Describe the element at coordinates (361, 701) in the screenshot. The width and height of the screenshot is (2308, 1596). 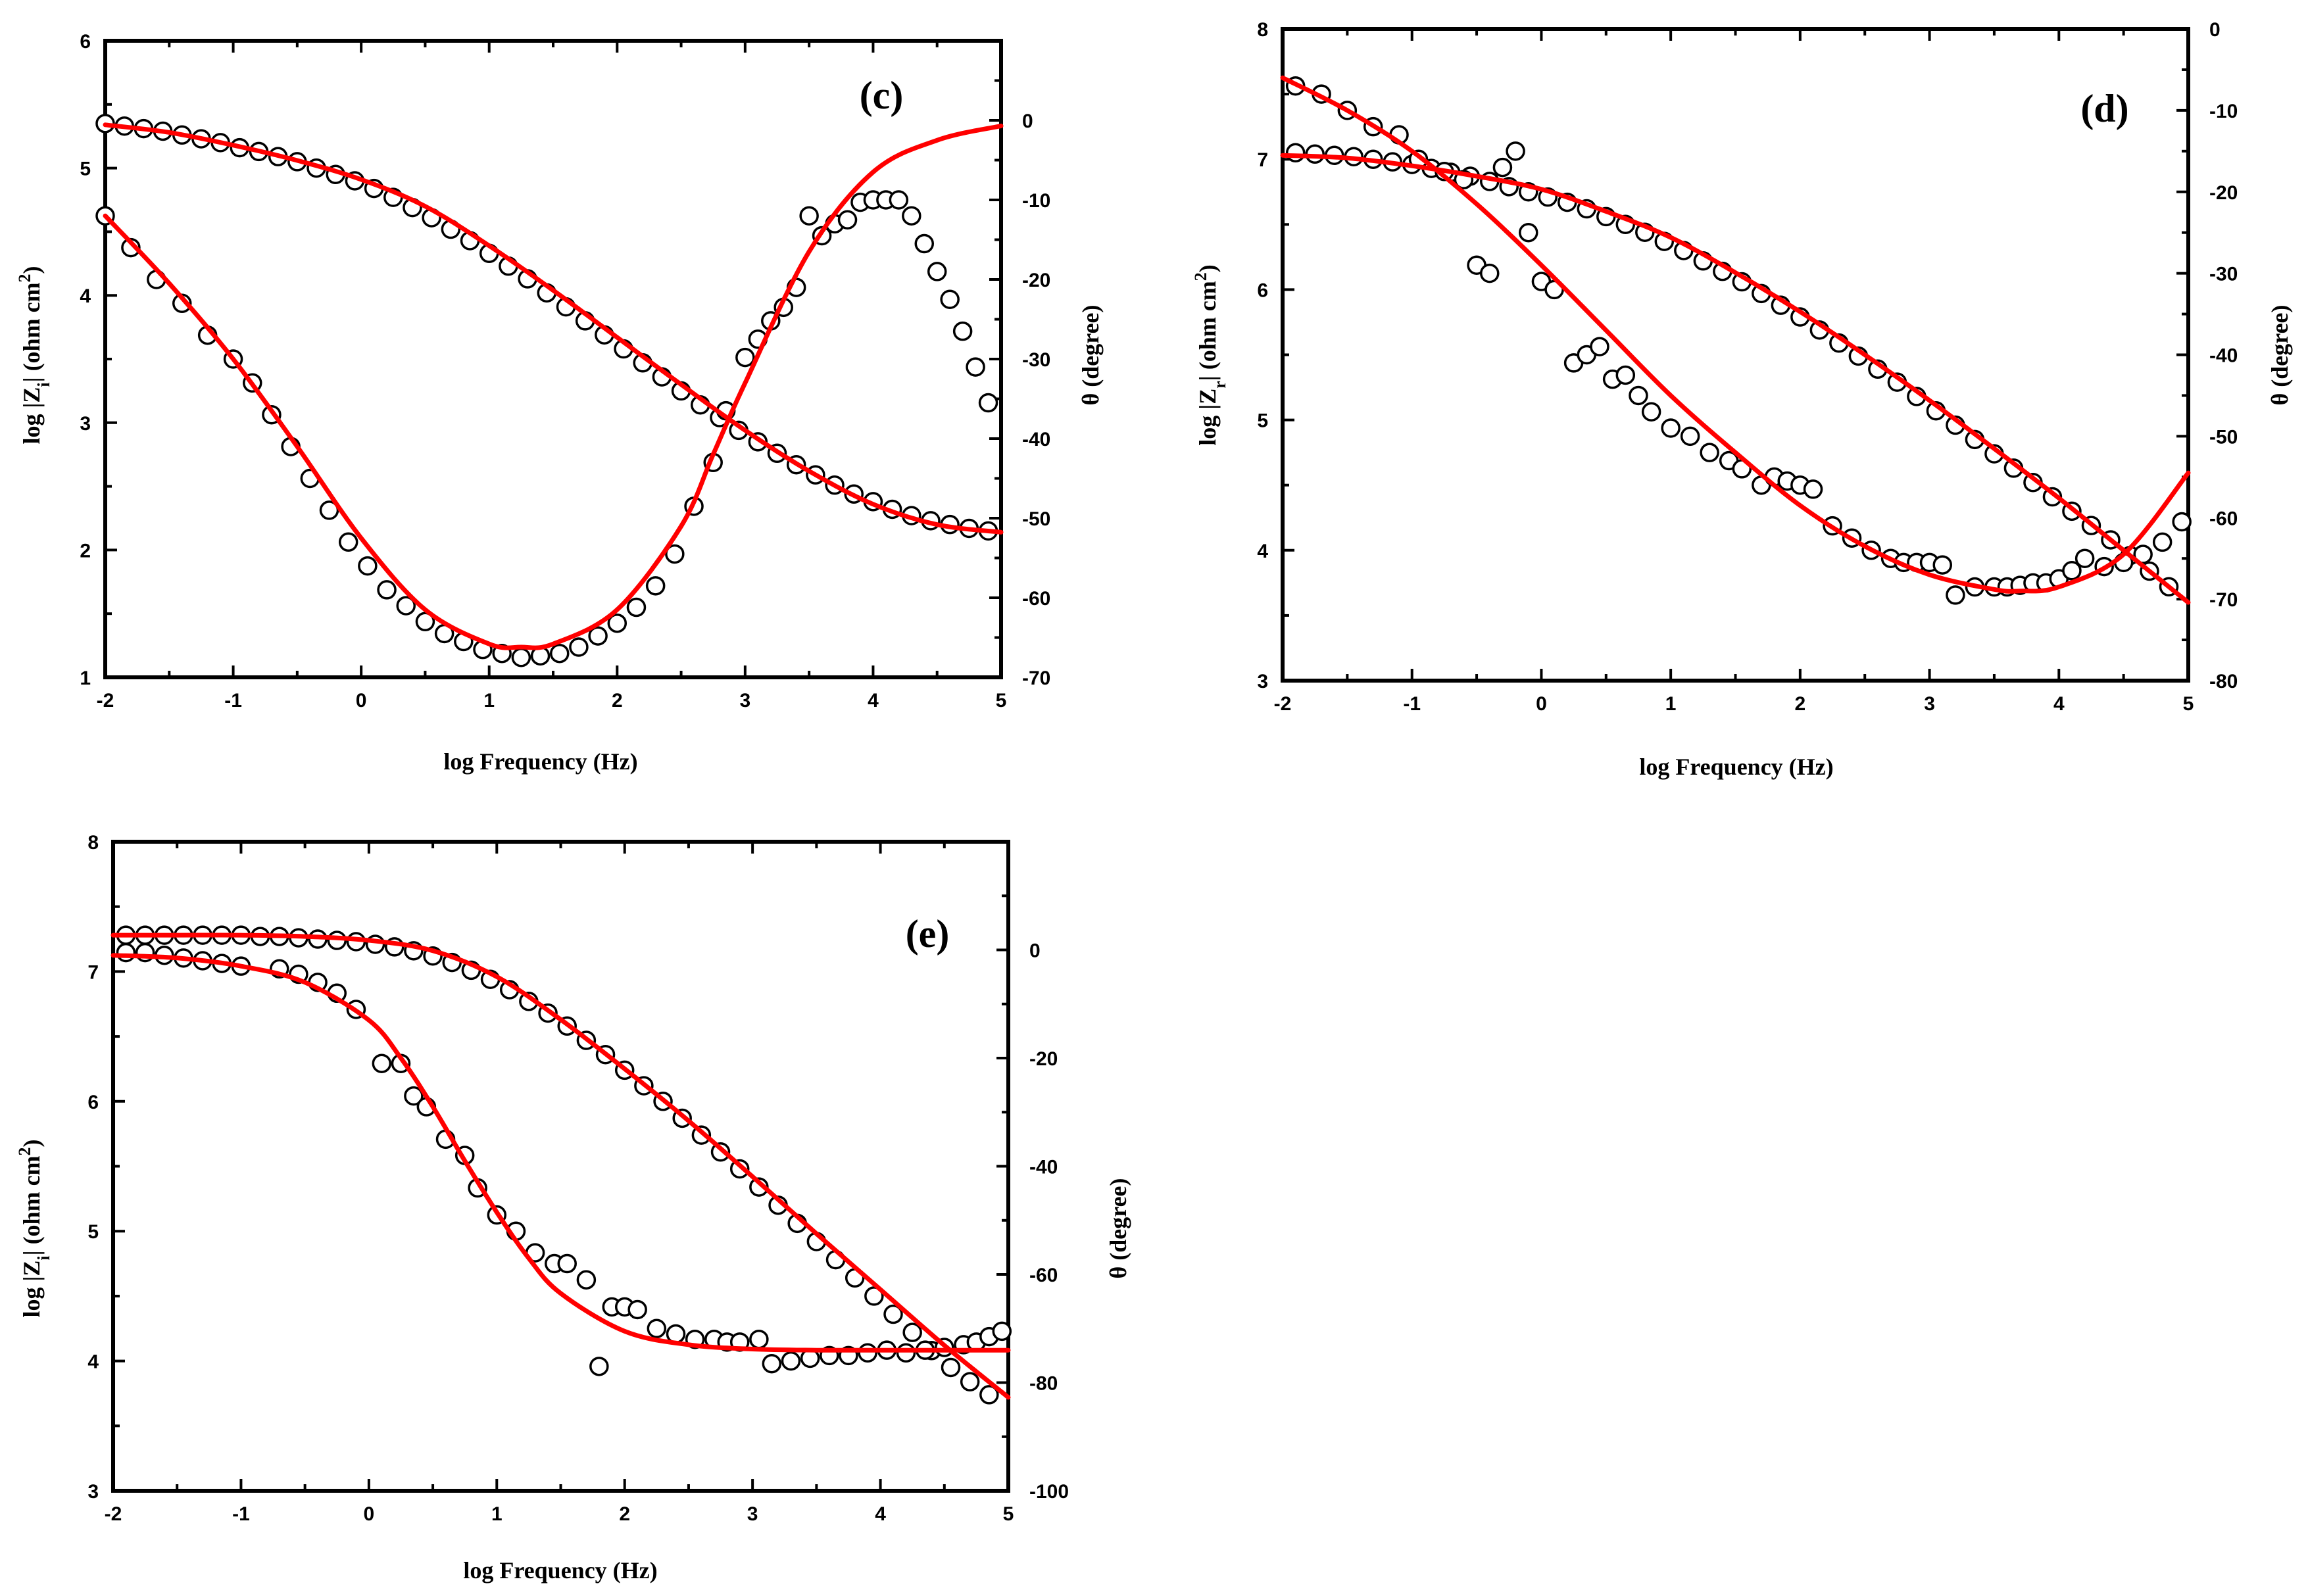
I see `x-tick-label: 0` at that location.